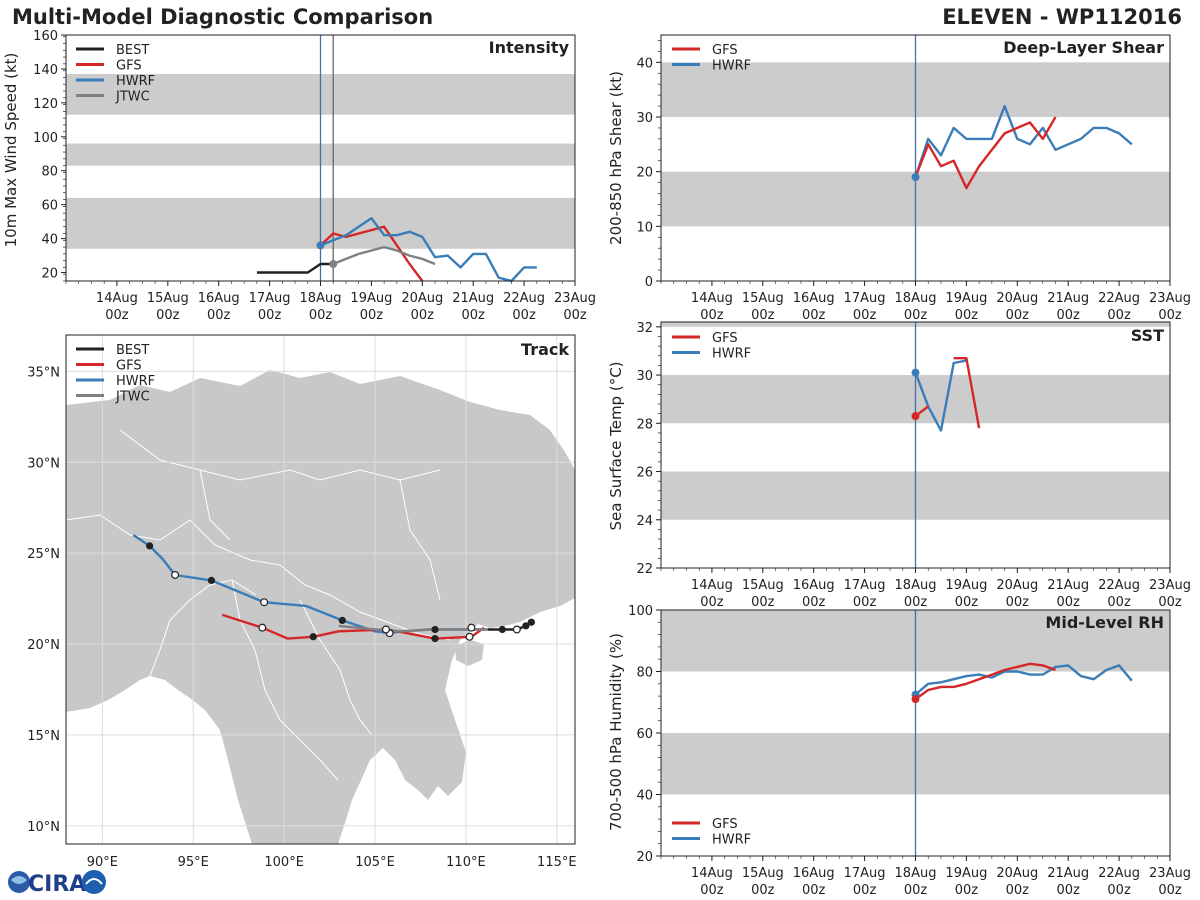 This screenshot has width=1200, height=900. What do you see at coordinates (644, 521) in the screenshot?
I see `sst-ytick-label: 24` at bounding box center [644, 521].